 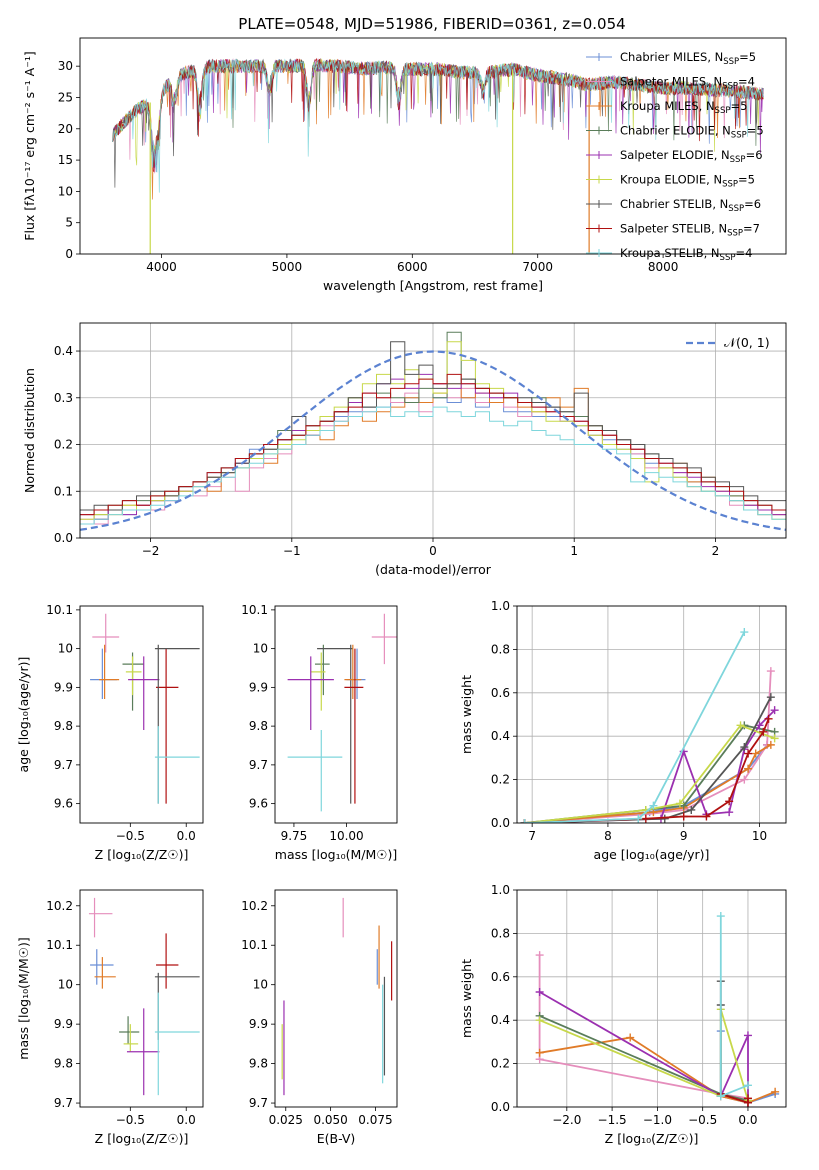 I want to click on y-tick-label: 0.0, so click(x=500, y=823).